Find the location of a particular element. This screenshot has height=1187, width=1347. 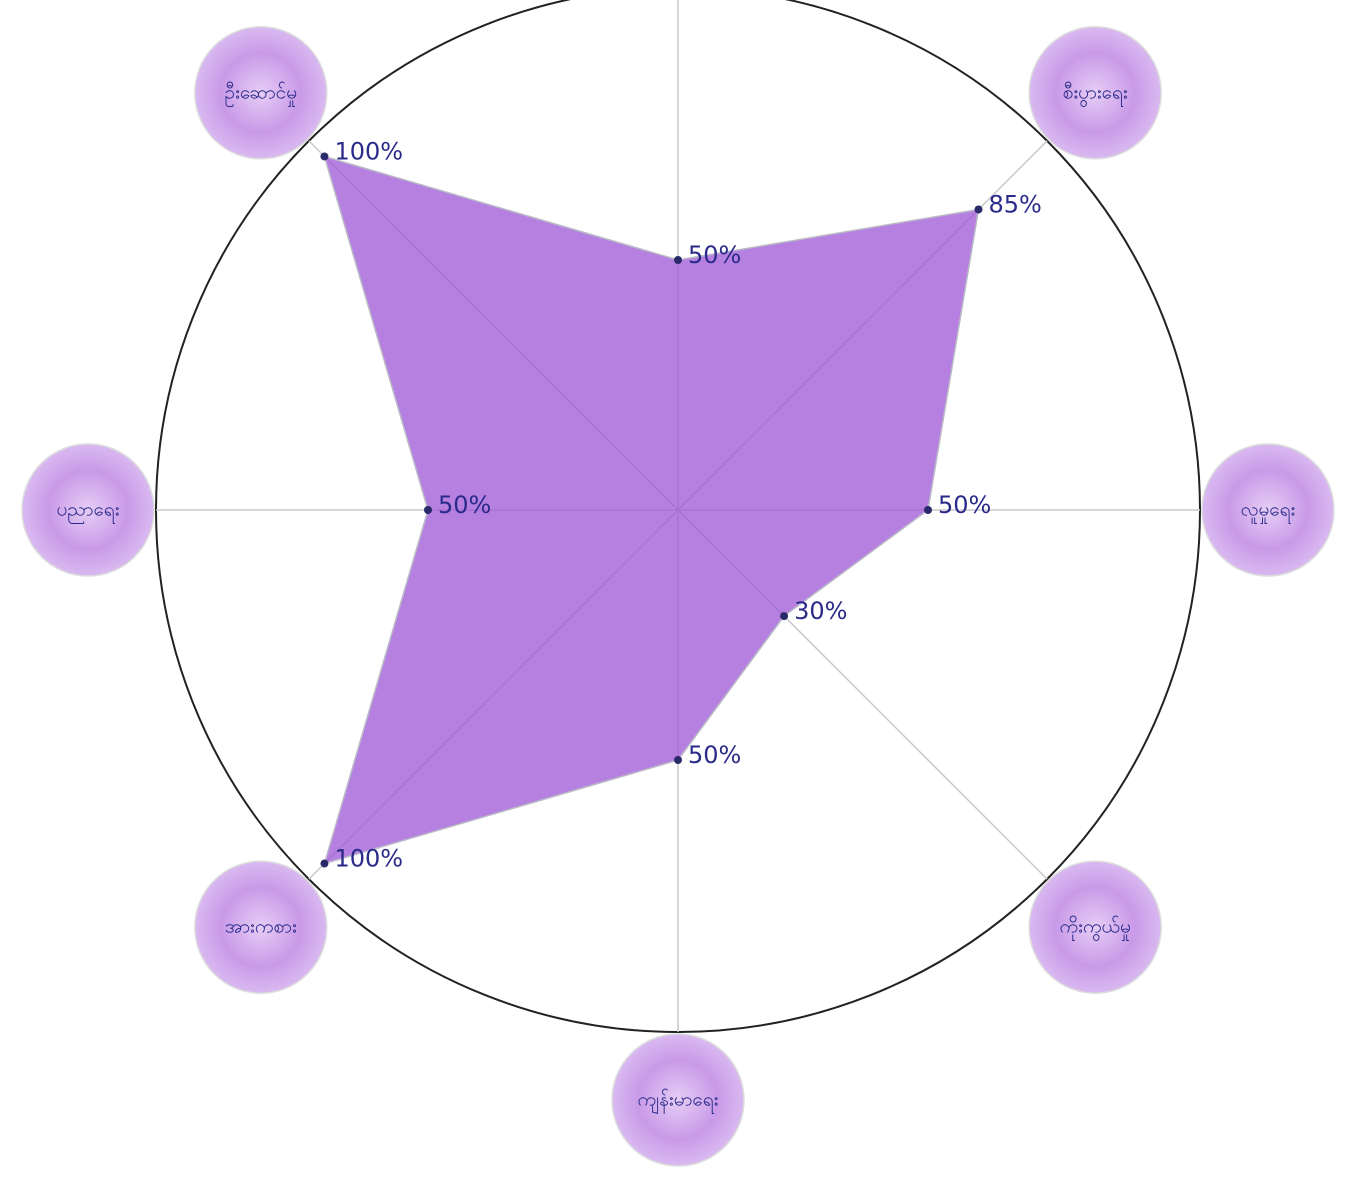

category-label: ကျန်းမာရေး is located at coordinates (678, 1101).